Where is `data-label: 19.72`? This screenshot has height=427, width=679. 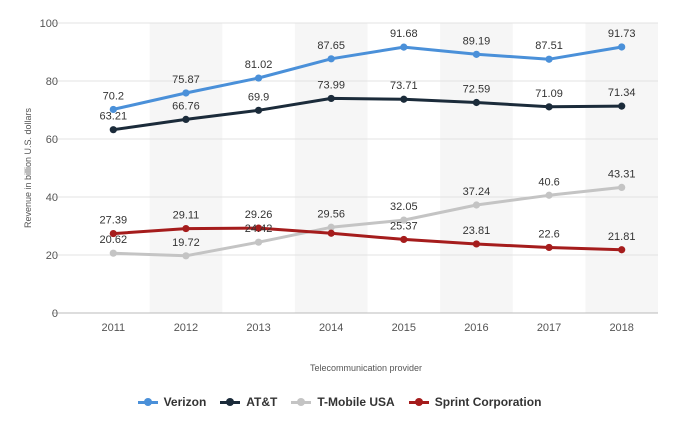 data-label: 19.72 is located at coordinates (186, 243).